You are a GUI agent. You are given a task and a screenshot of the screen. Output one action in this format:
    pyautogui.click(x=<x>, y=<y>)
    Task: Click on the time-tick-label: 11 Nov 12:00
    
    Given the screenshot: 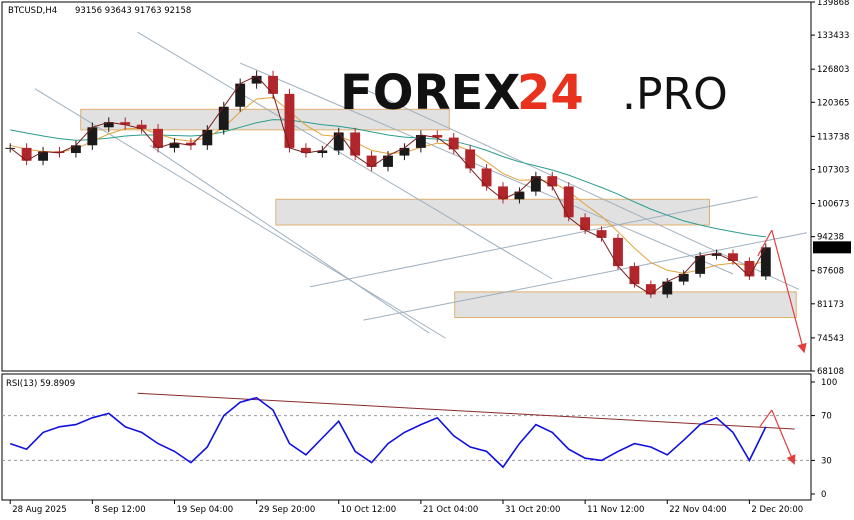 What is the action you would take?
    pyautogui.click(x=615, y=510)
    